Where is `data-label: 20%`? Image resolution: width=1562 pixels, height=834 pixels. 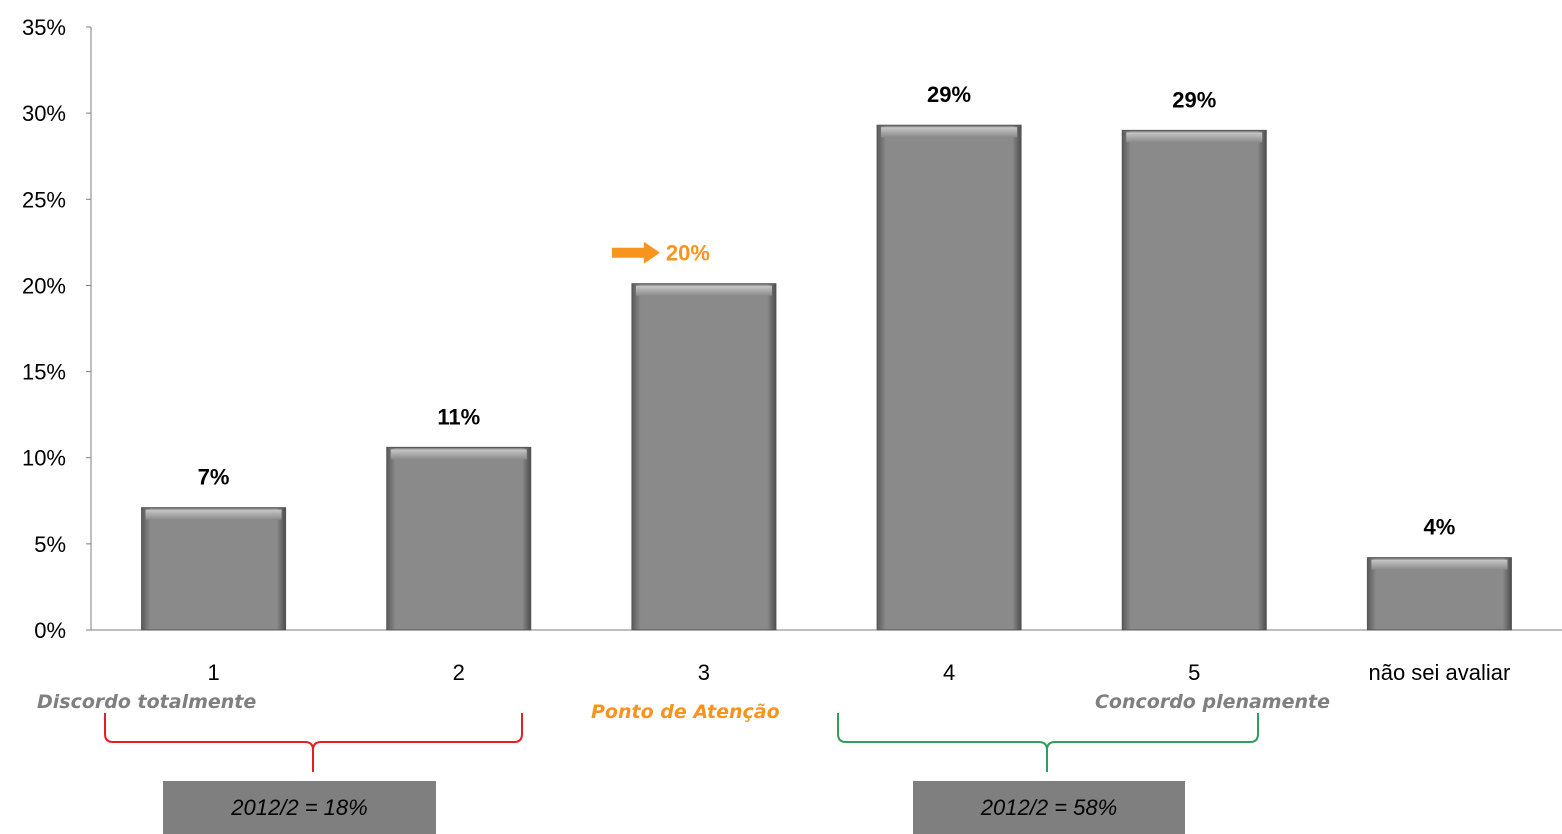
data-label: 20% is located at coordinates (688, 253).